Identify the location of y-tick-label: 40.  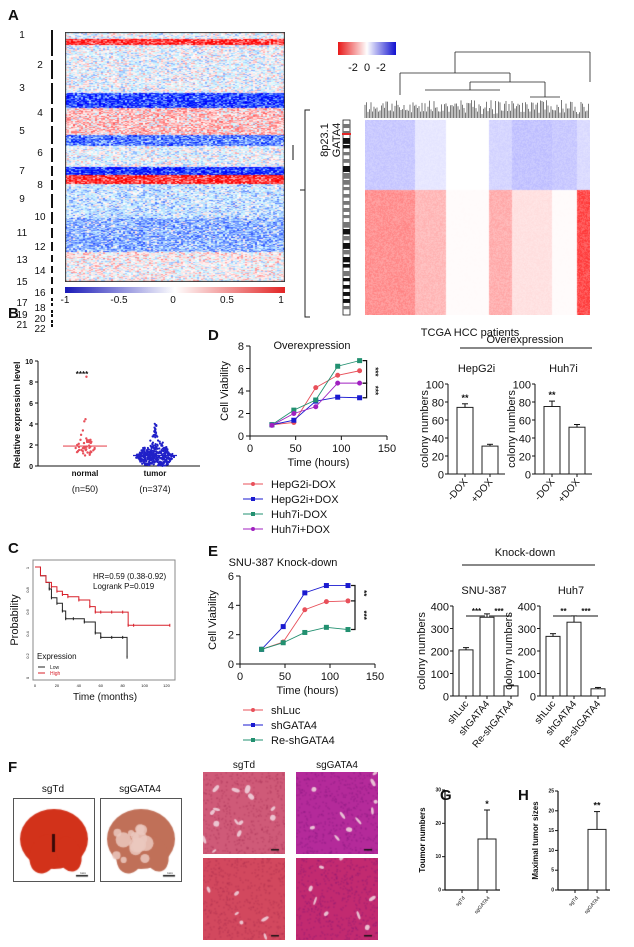
(525, 440).